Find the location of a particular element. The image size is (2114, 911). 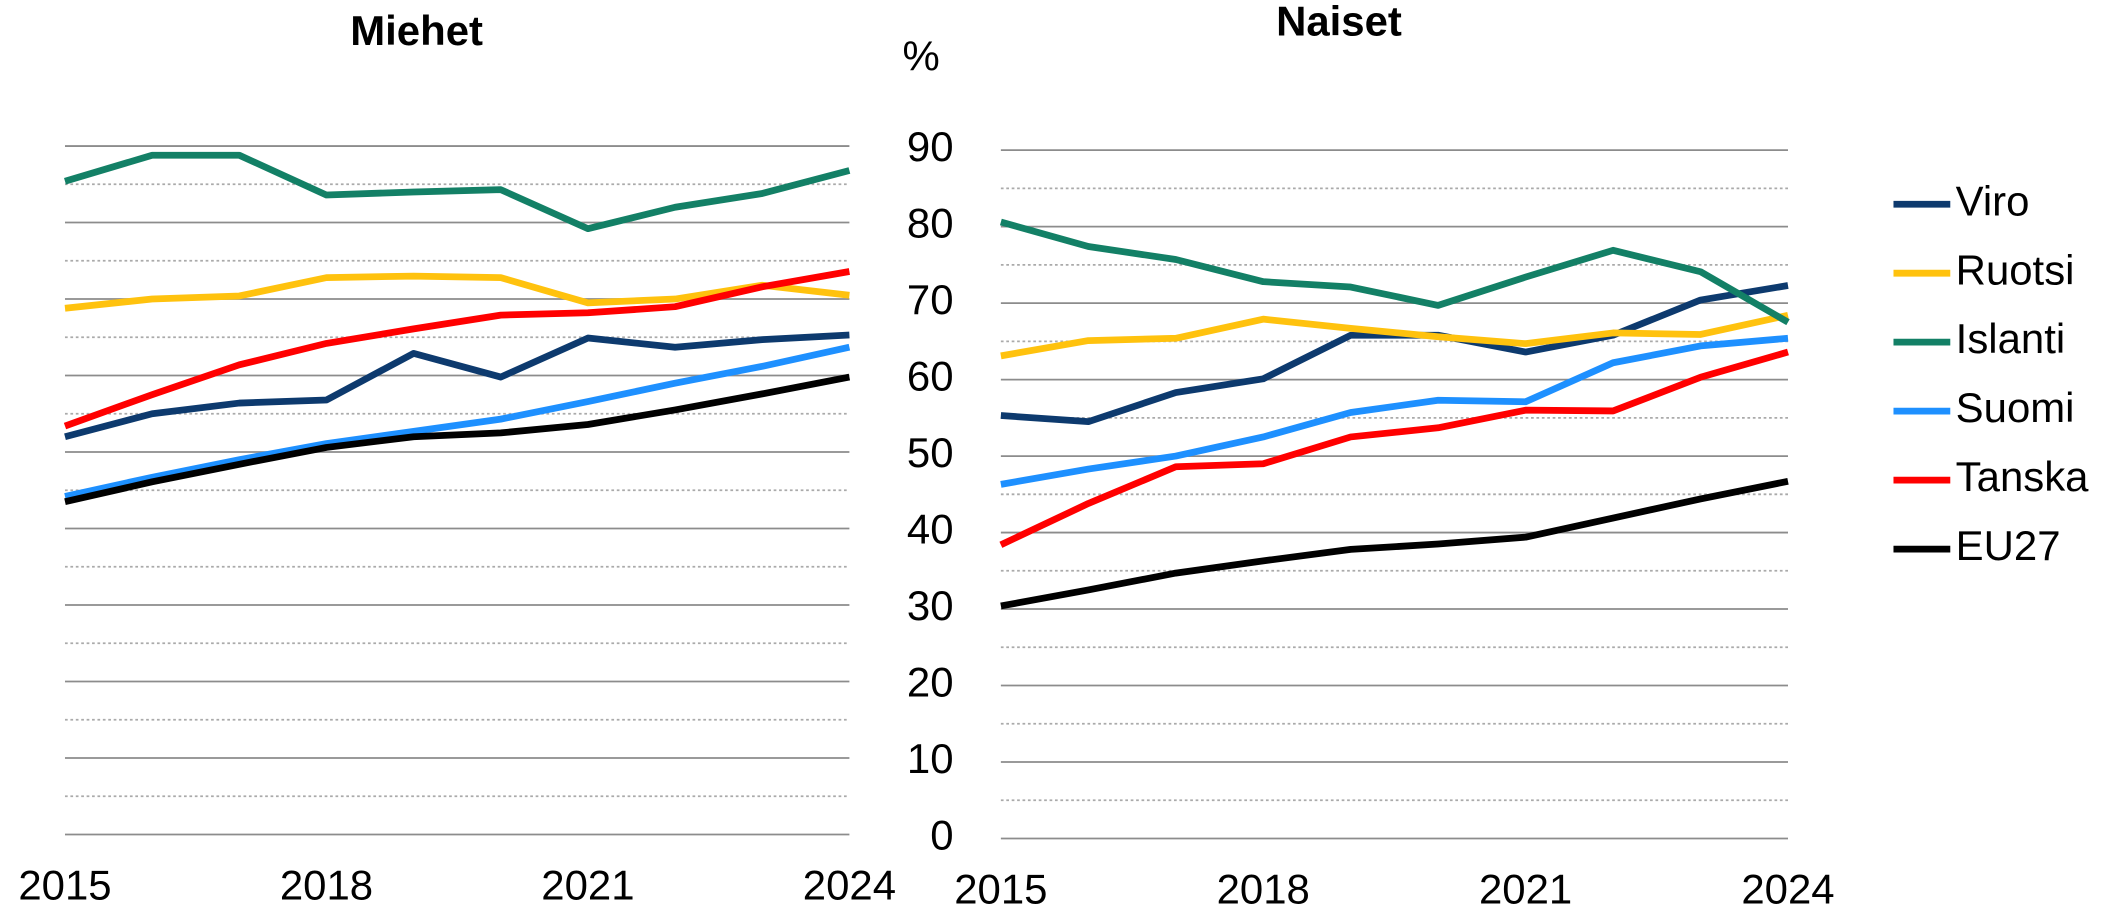

chart-title: Miehet is located at coordinates (416, 30).